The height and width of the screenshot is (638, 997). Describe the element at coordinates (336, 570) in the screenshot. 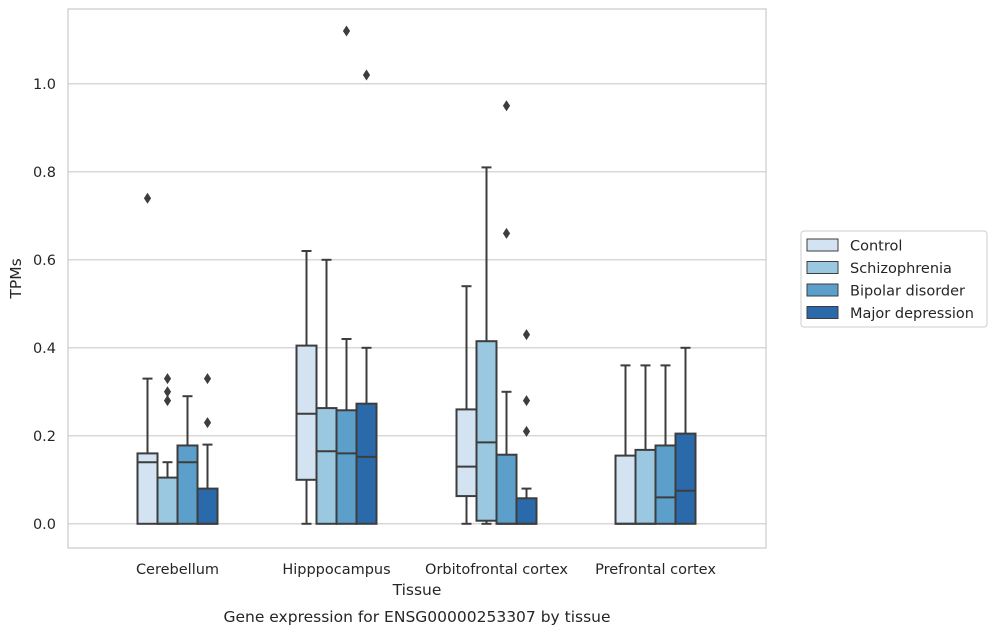

I see `x-tick-label: Hipppocampus` at that location.